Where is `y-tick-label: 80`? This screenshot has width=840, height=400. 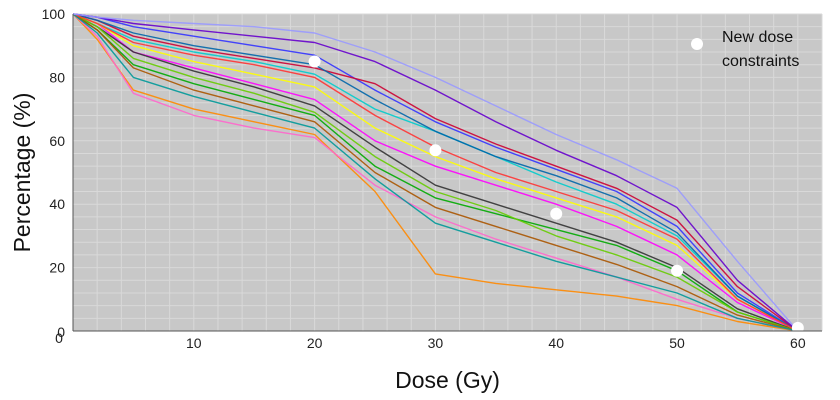
y-tick-label: 80 is located at coordinates (57, 77).